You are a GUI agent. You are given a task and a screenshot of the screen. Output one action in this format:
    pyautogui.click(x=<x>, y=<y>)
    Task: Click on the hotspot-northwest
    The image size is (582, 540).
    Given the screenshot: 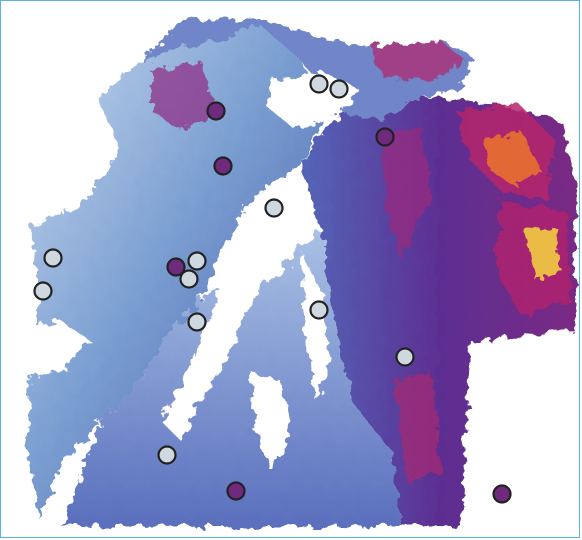 What is the action you would take?
    pyautogui.click(x=183, y=96)
    